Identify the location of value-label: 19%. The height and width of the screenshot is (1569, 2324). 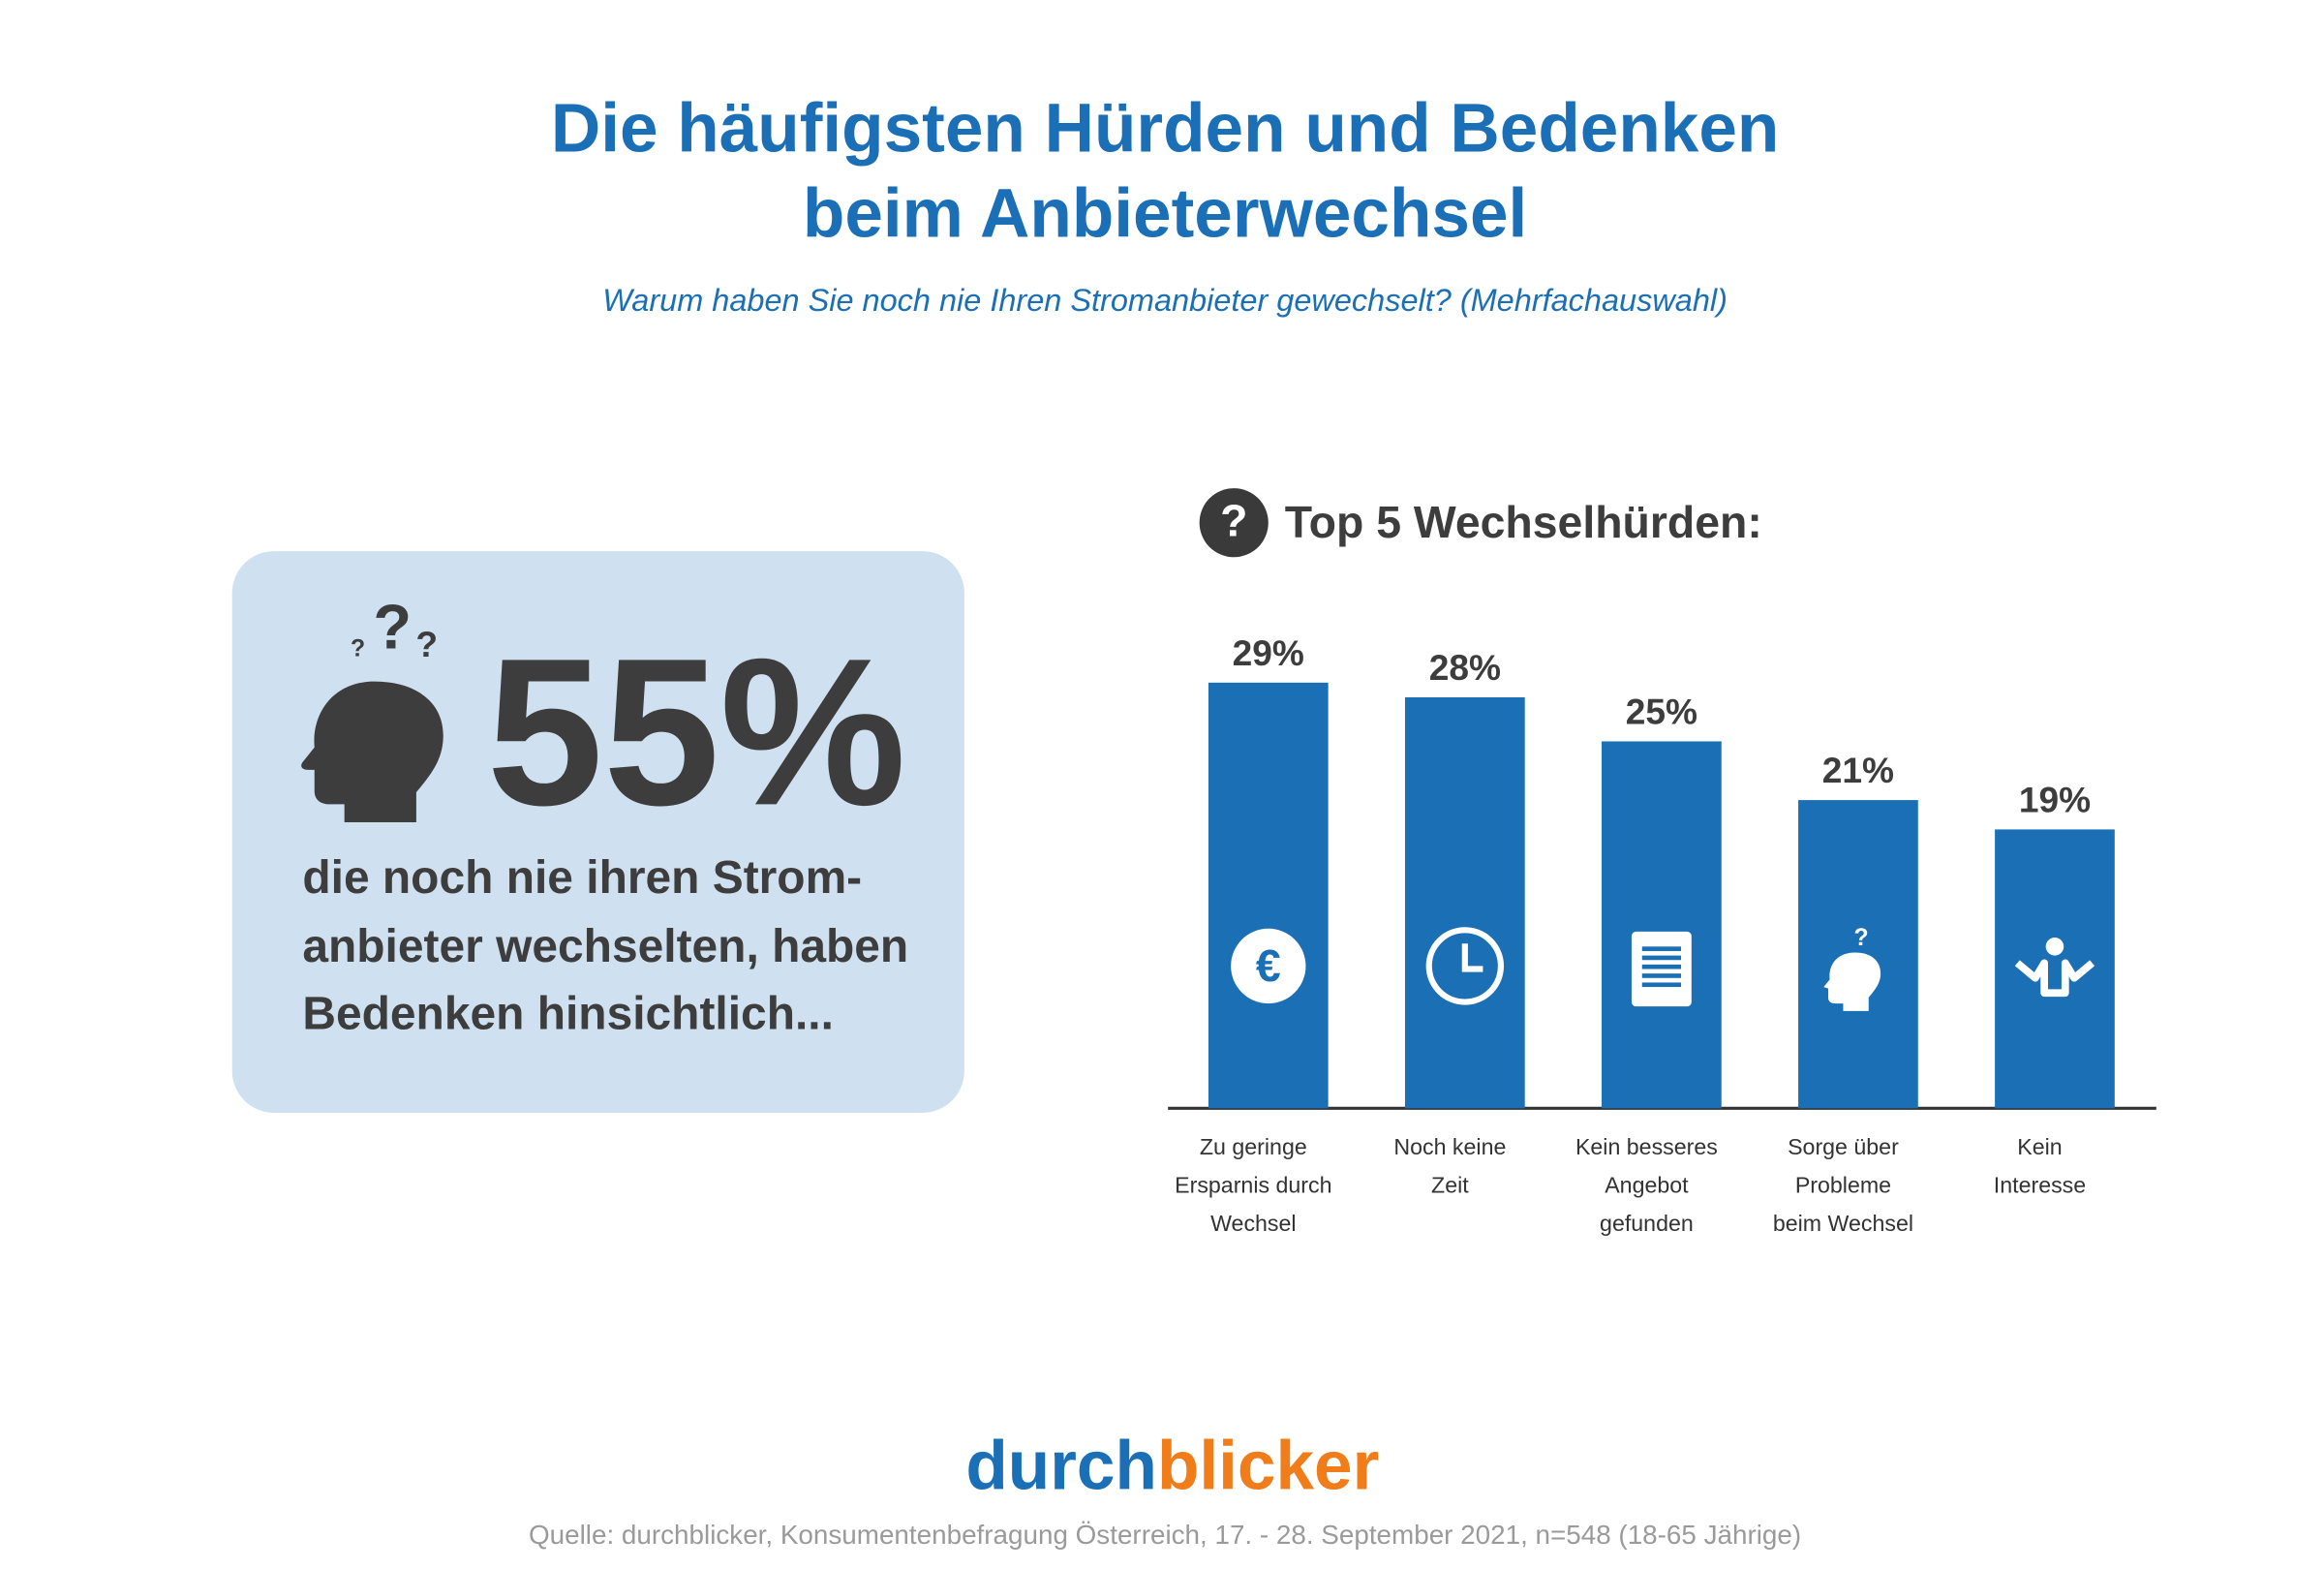
(2055, 799).